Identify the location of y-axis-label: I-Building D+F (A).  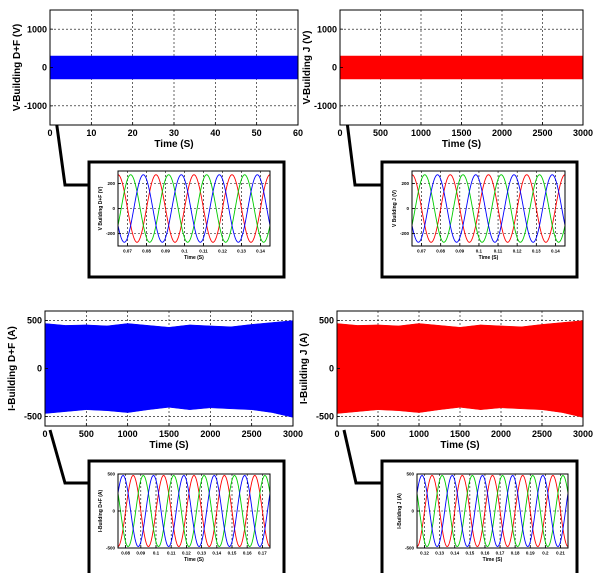
(12, 368).